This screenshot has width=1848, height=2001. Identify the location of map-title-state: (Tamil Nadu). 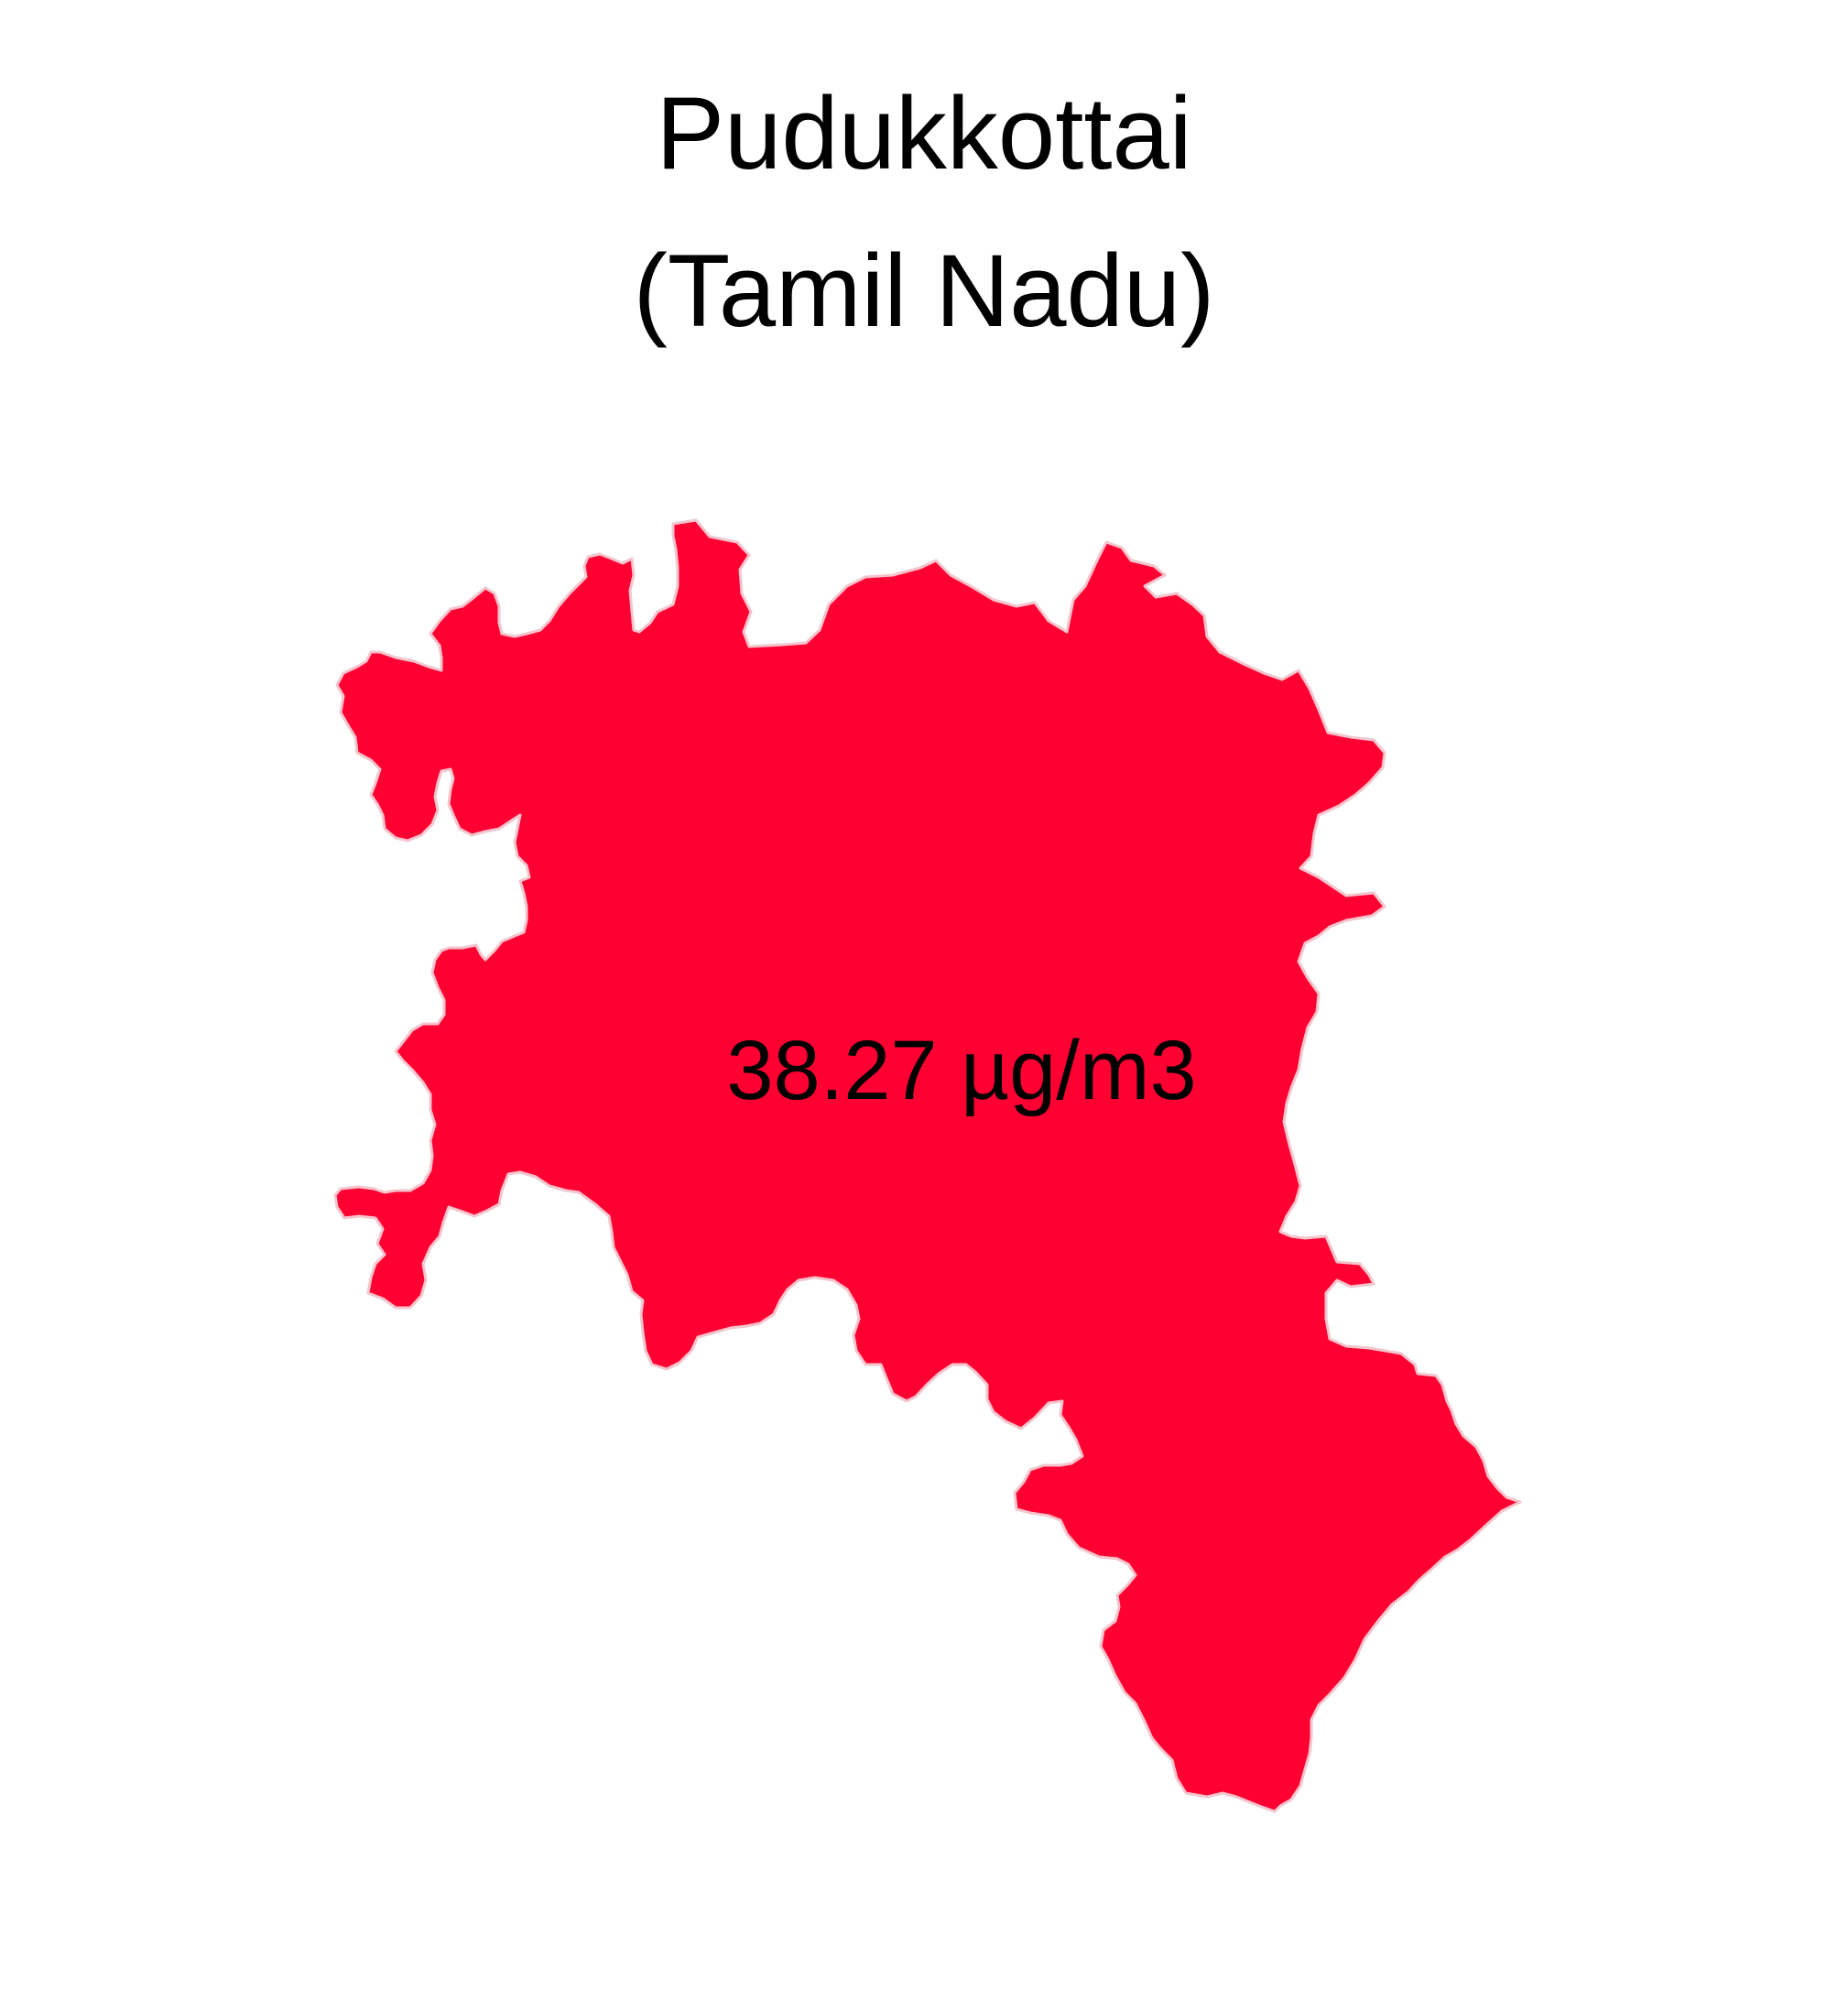
(924, 291).